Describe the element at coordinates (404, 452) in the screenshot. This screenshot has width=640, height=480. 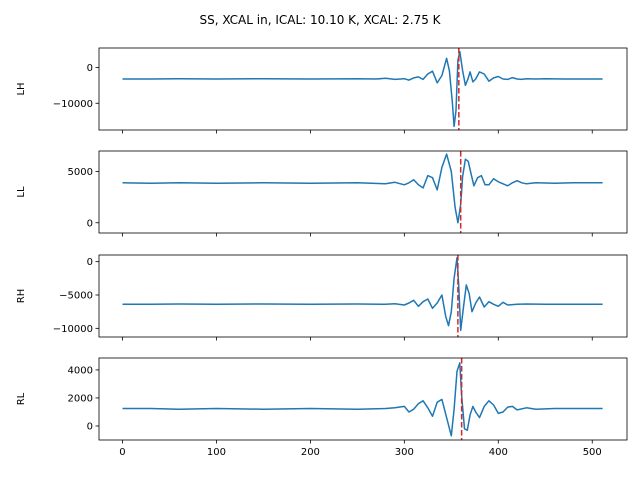
I see `x-tick-label: 300` at that location.